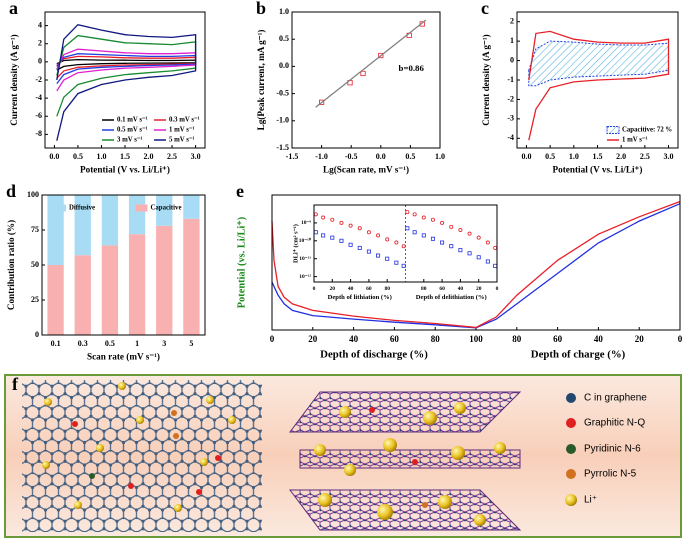 The height and width of the screenshot is (541, 685). I want to click on y-tick-label: 10⁻¹⁰, so click(305, 240).